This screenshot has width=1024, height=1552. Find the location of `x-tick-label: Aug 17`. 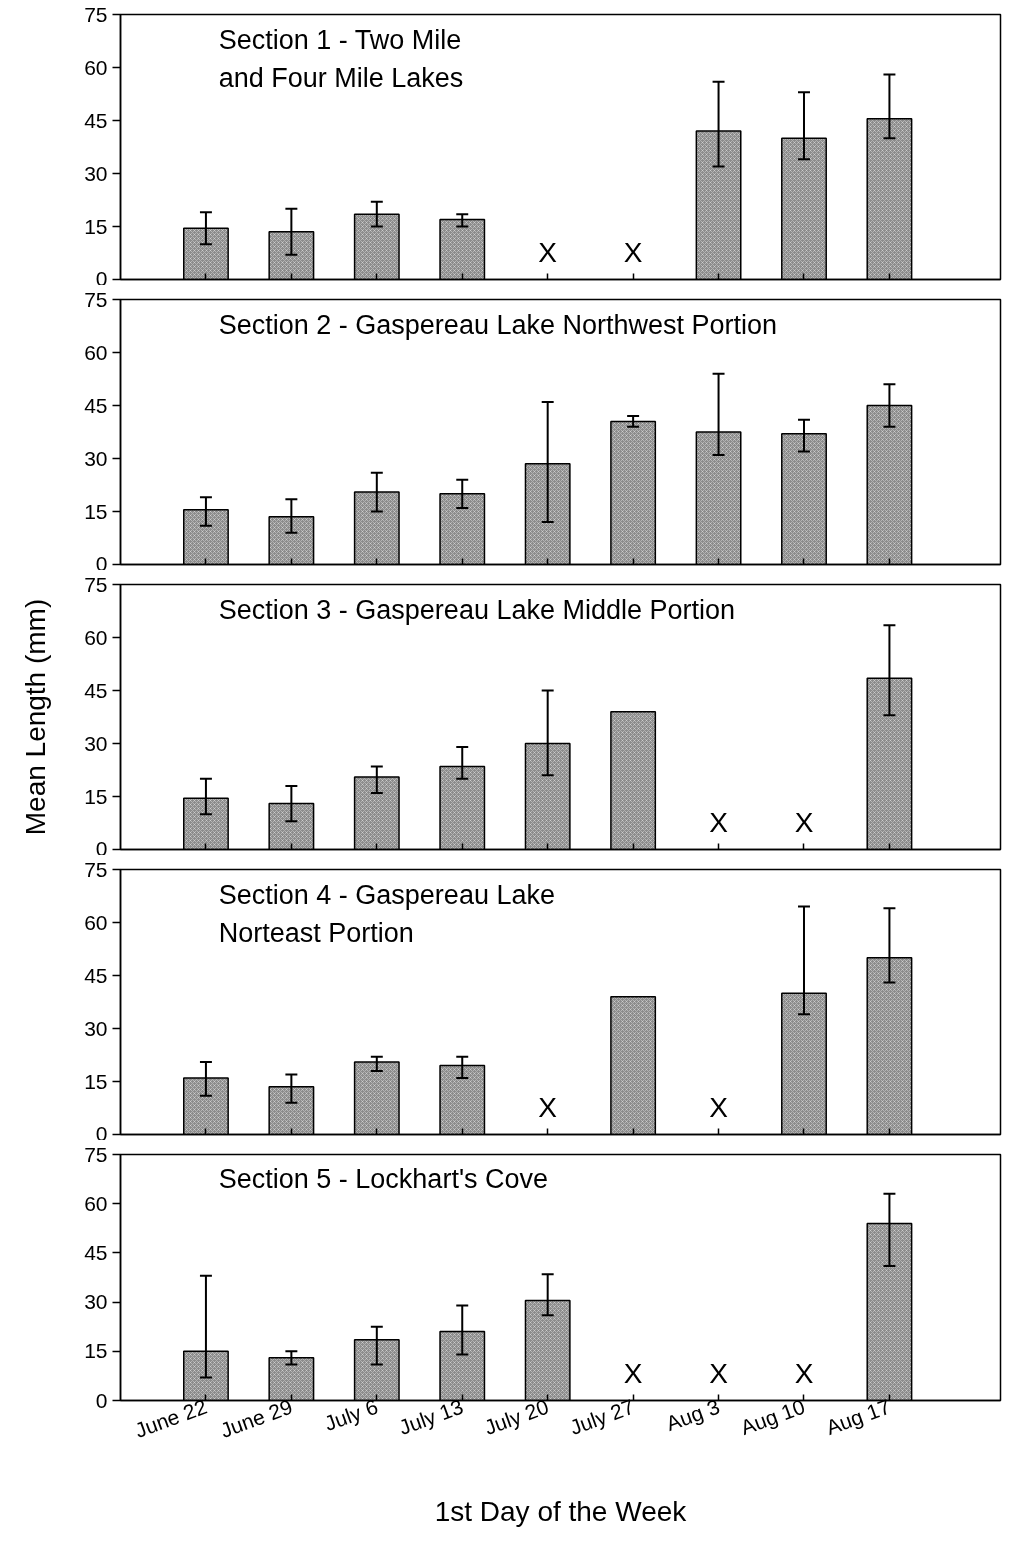

x-tick-label: Aug 17 is located at coordinates (858, 1417).